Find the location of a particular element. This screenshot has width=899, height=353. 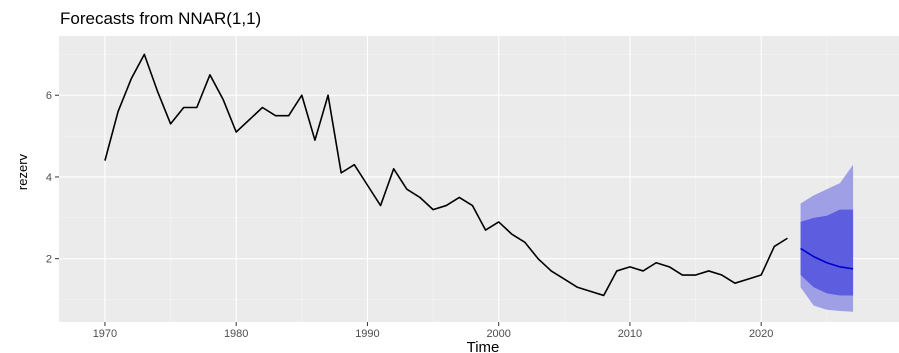

forecast-series-line is located at coordinates (827, 258).